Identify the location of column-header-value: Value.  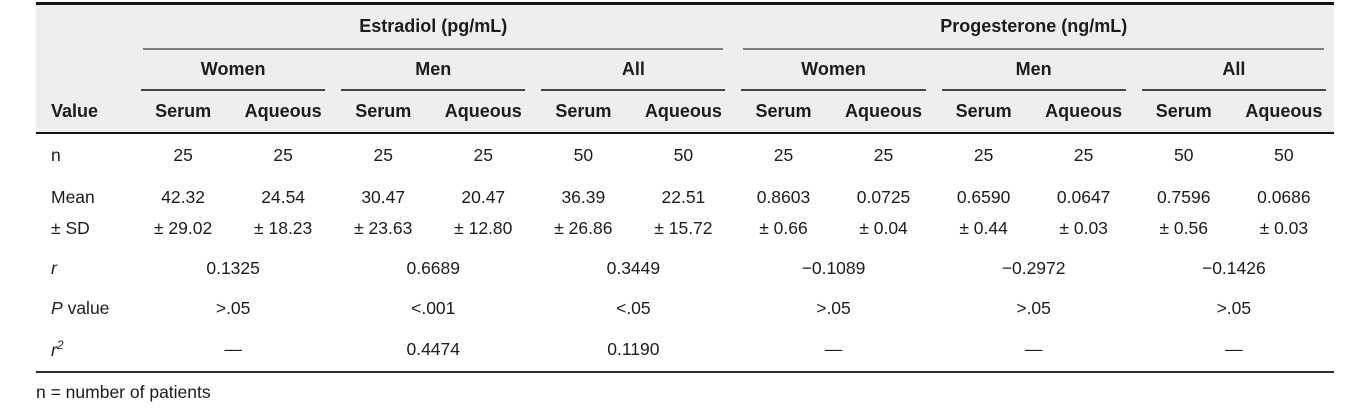
(85, 112).